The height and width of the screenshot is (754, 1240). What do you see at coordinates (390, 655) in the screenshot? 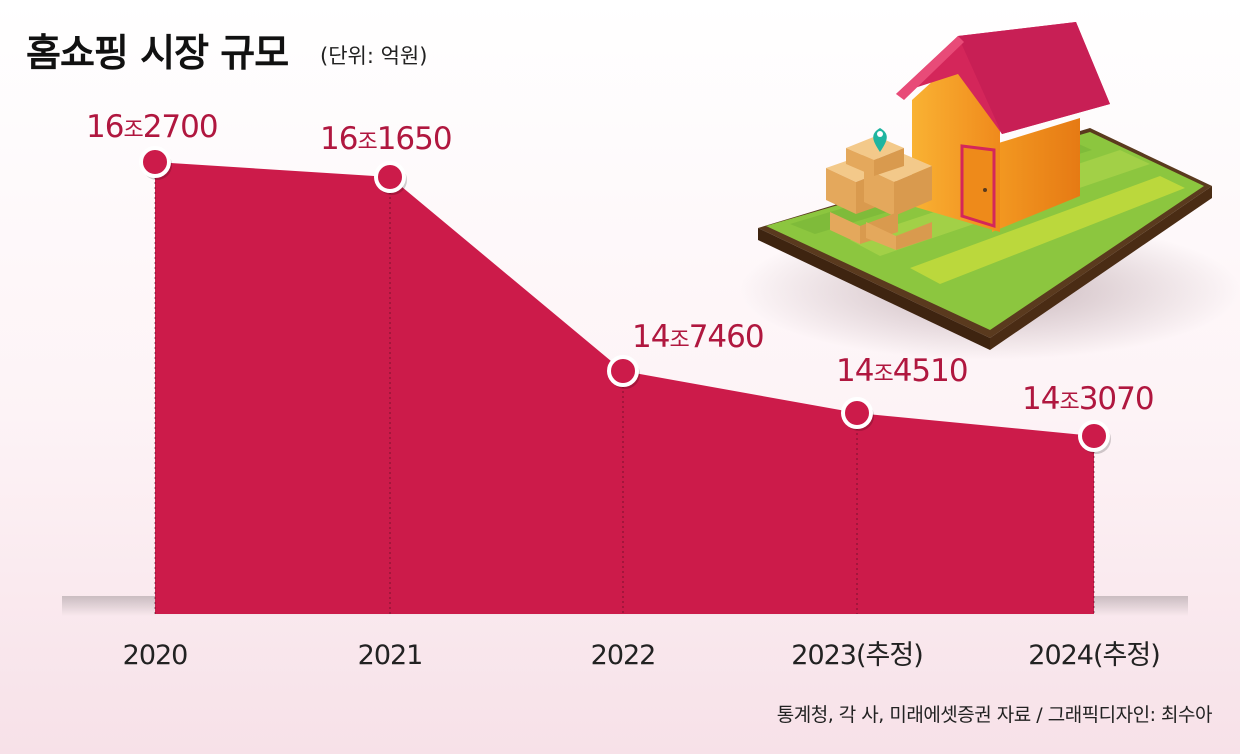
I see `x-tick-label-1: 2021` at bounding box center [390, 655].